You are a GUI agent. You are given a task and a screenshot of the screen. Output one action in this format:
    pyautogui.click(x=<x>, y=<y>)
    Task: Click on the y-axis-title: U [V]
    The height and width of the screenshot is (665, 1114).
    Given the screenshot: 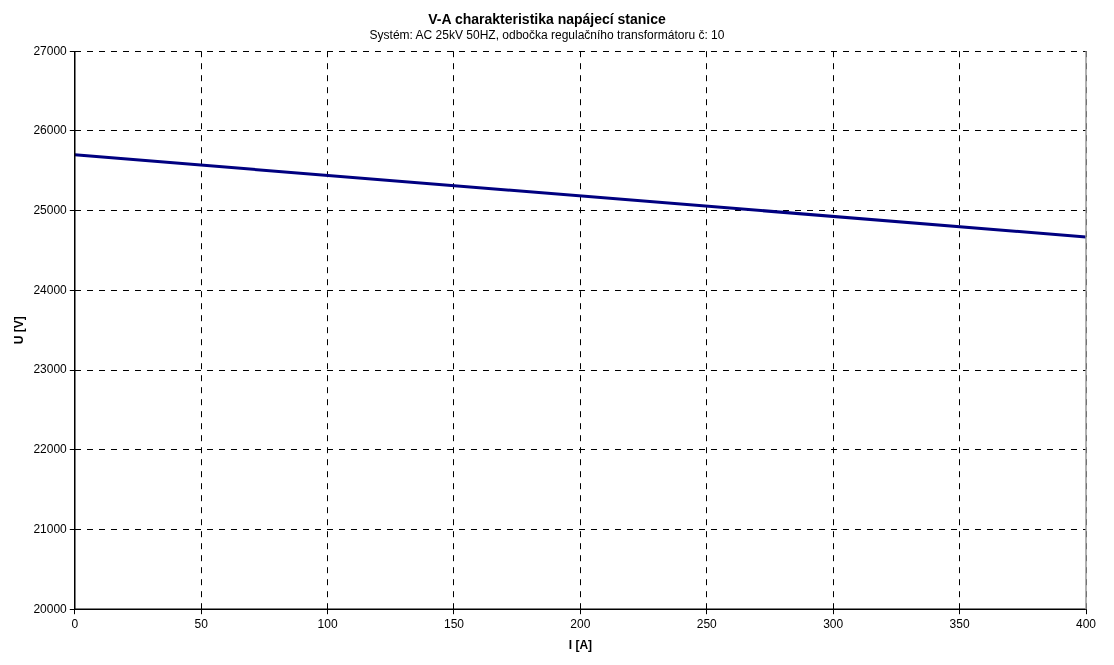 What is the action you would take?
    pyautogui.click(x=18, y=330)
    